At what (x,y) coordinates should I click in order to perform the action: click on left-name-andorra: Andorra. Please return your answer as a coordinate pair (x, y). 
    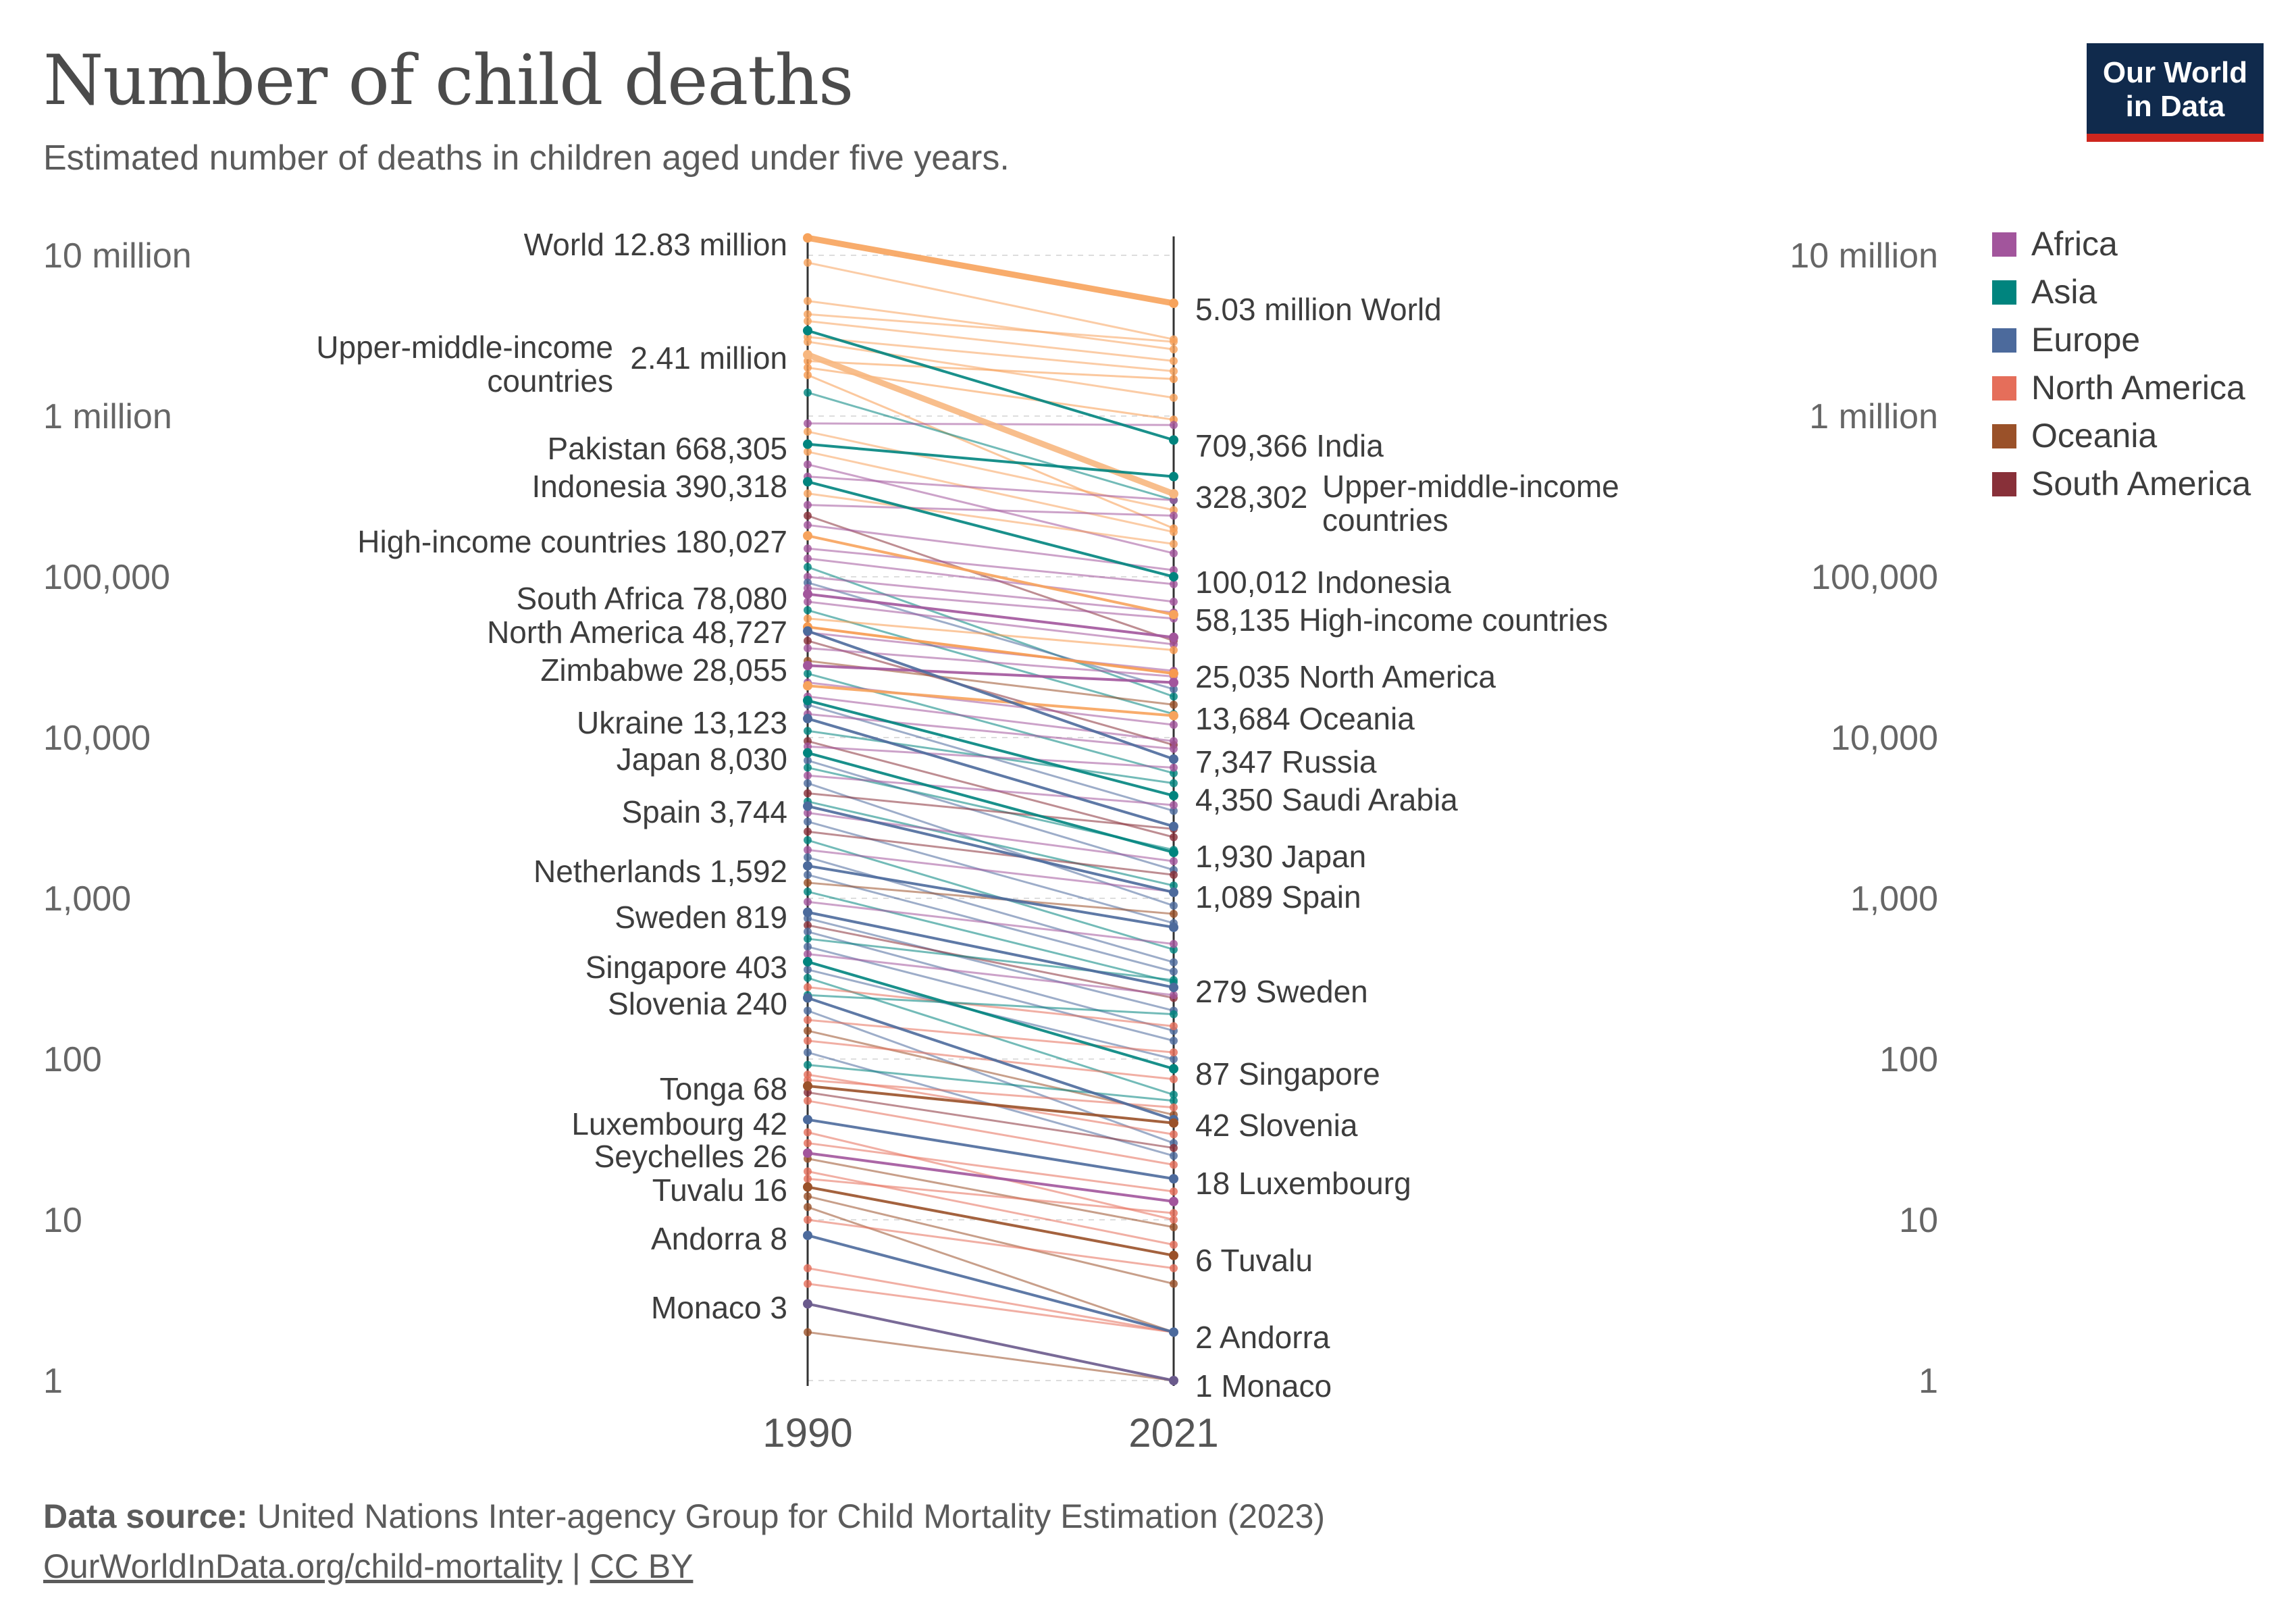
    Looking at the image, I should click on (711, 1238).